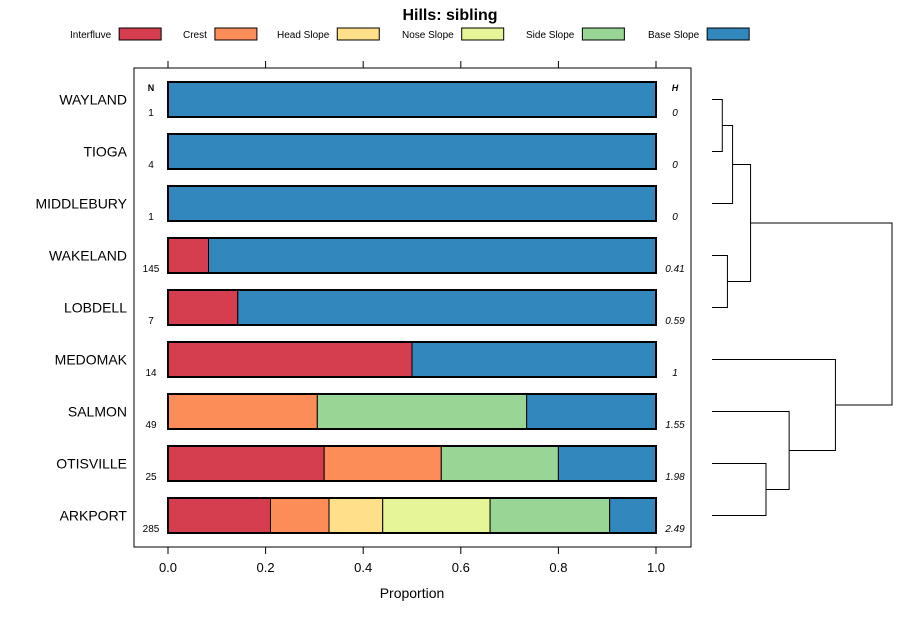 Image resolution: width=900 pixels, height=620 pixels. I want to click on category-label: WAYLAND, so click(93, 100).